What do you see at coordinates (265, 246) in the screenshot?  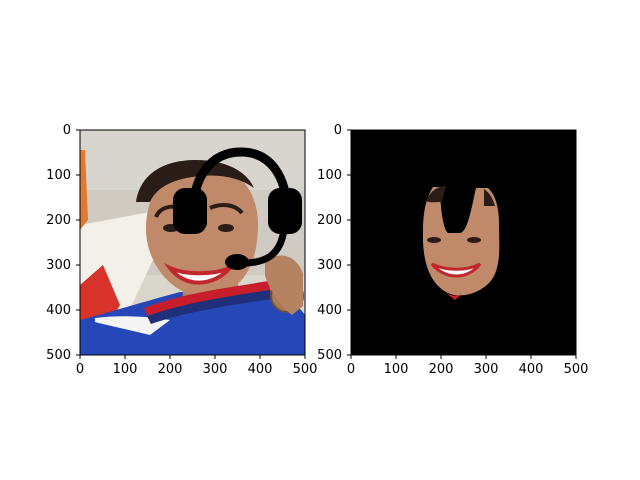 I see `headset-boom` at bounding box center [265, 246].